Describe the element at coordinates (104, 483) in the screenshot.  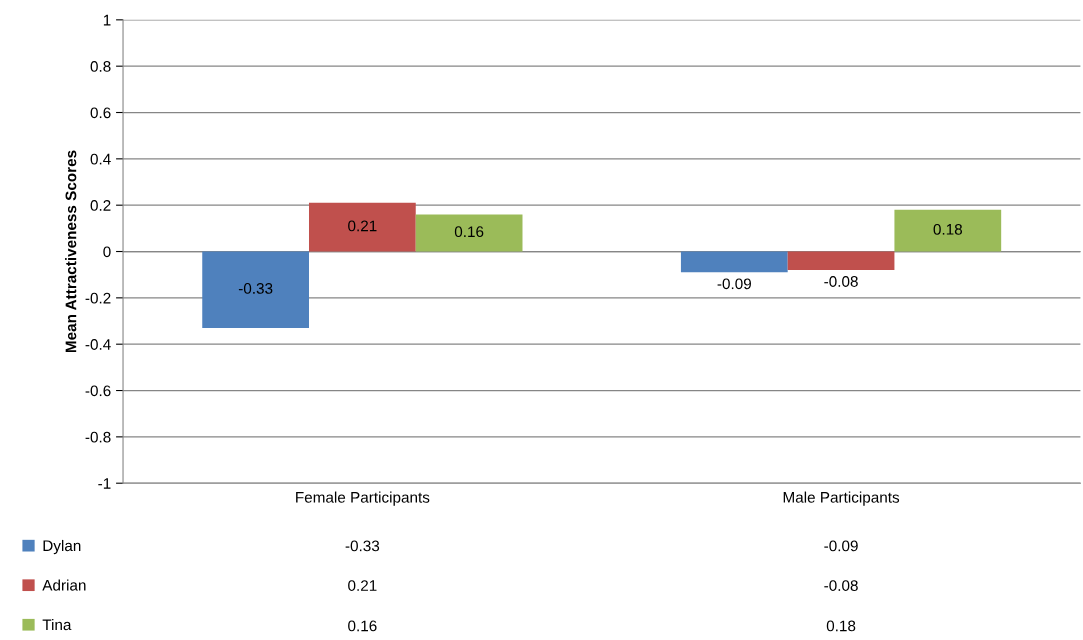
I see `y-tick-label: -1` at that location.